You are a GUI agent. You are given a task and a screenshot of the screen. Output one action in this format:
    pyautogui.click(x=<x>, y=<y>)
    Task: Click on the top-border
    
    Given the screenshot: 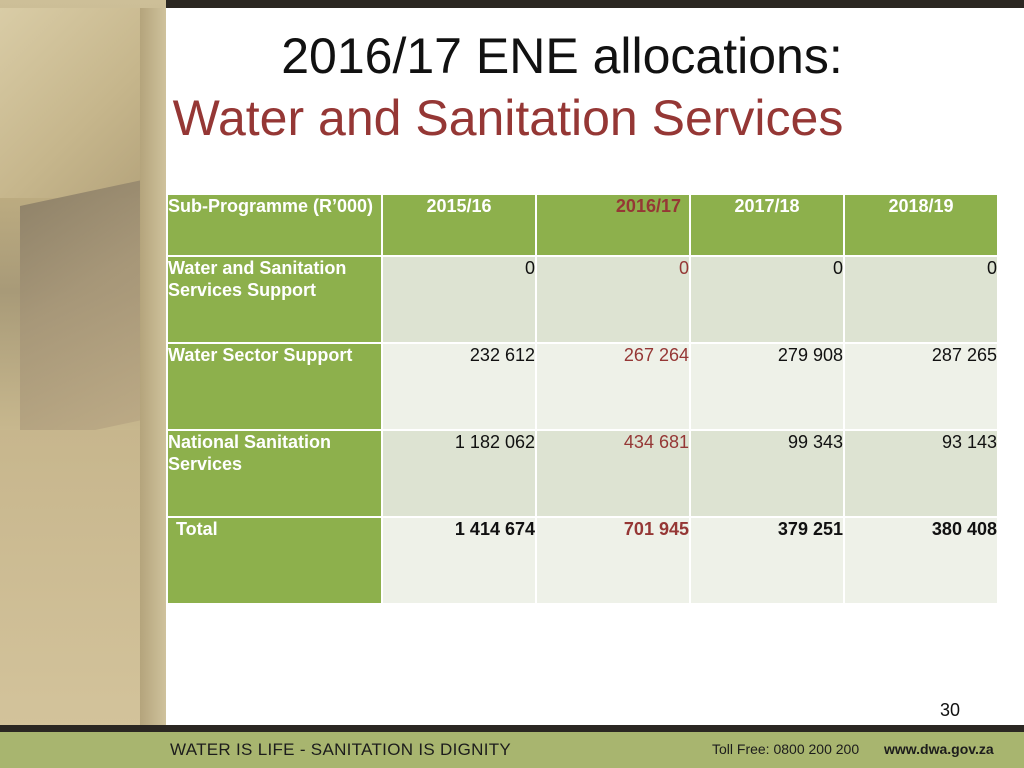 What is the action you would take?
    pyautogui.click(x=512, y=4)
    